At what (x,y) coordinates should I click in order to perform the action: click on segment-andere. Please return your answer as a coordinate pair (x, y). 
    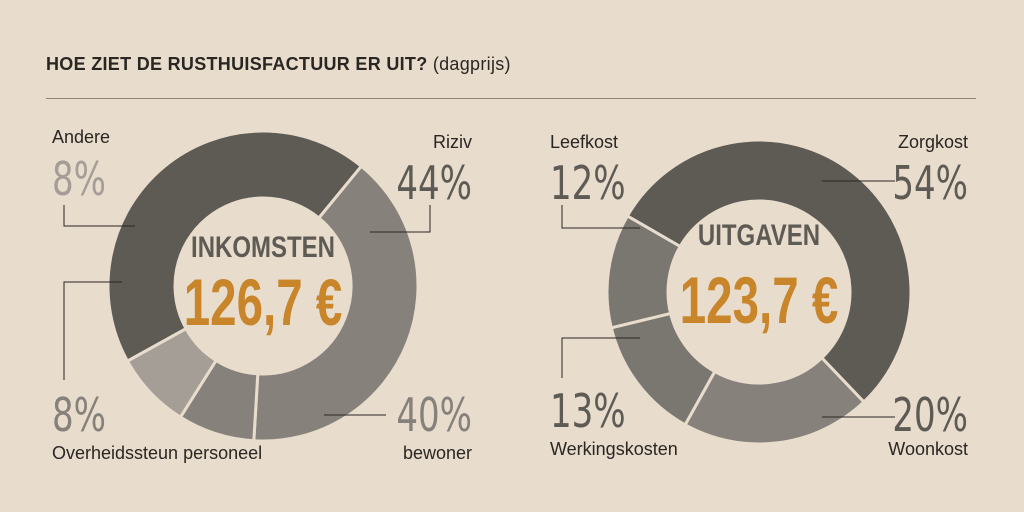
    Looking at the image, I should click on (172, 373).